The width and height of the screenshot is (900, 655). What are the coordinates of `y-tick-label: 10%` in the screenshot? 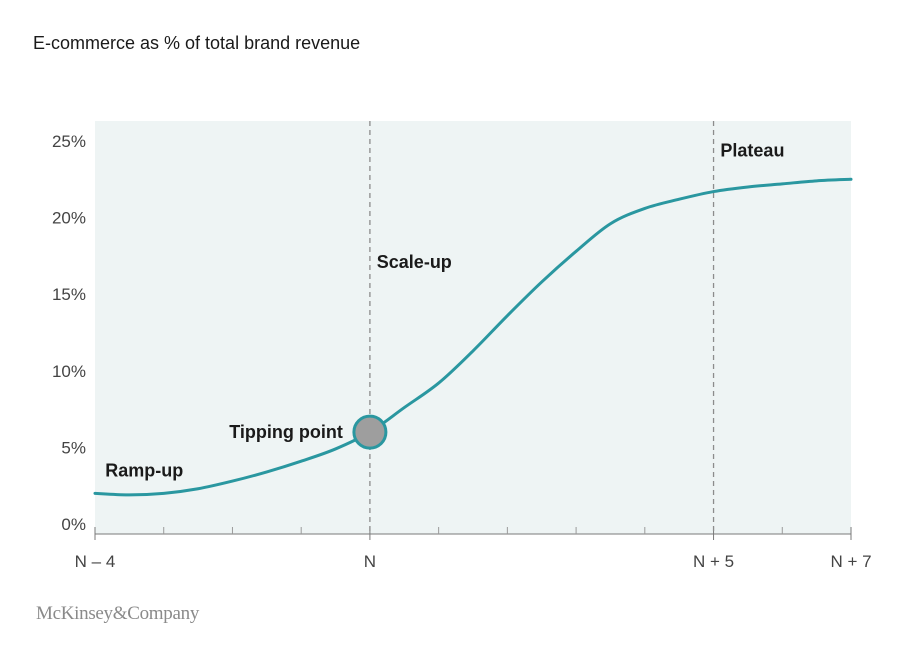 It's located at (69, 371).